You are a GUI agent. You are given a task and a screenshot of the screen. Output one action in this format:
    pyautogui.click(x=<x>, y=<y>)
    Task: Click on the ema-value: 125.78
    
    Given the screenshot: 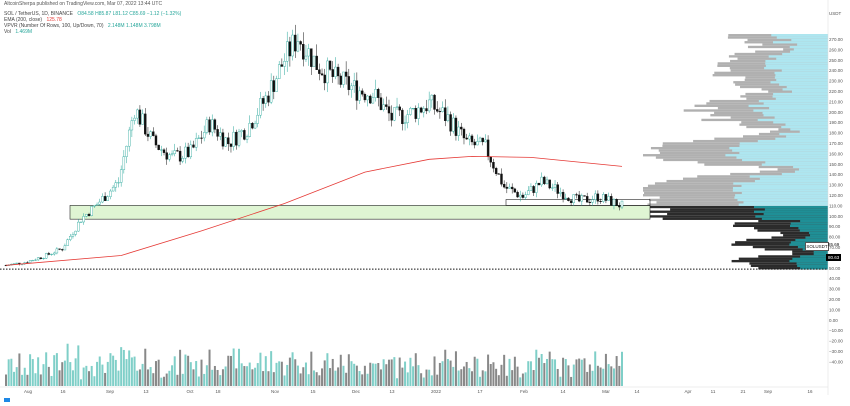 What is the action you would take?
    pyautogui.click(x=54, y=20)
    